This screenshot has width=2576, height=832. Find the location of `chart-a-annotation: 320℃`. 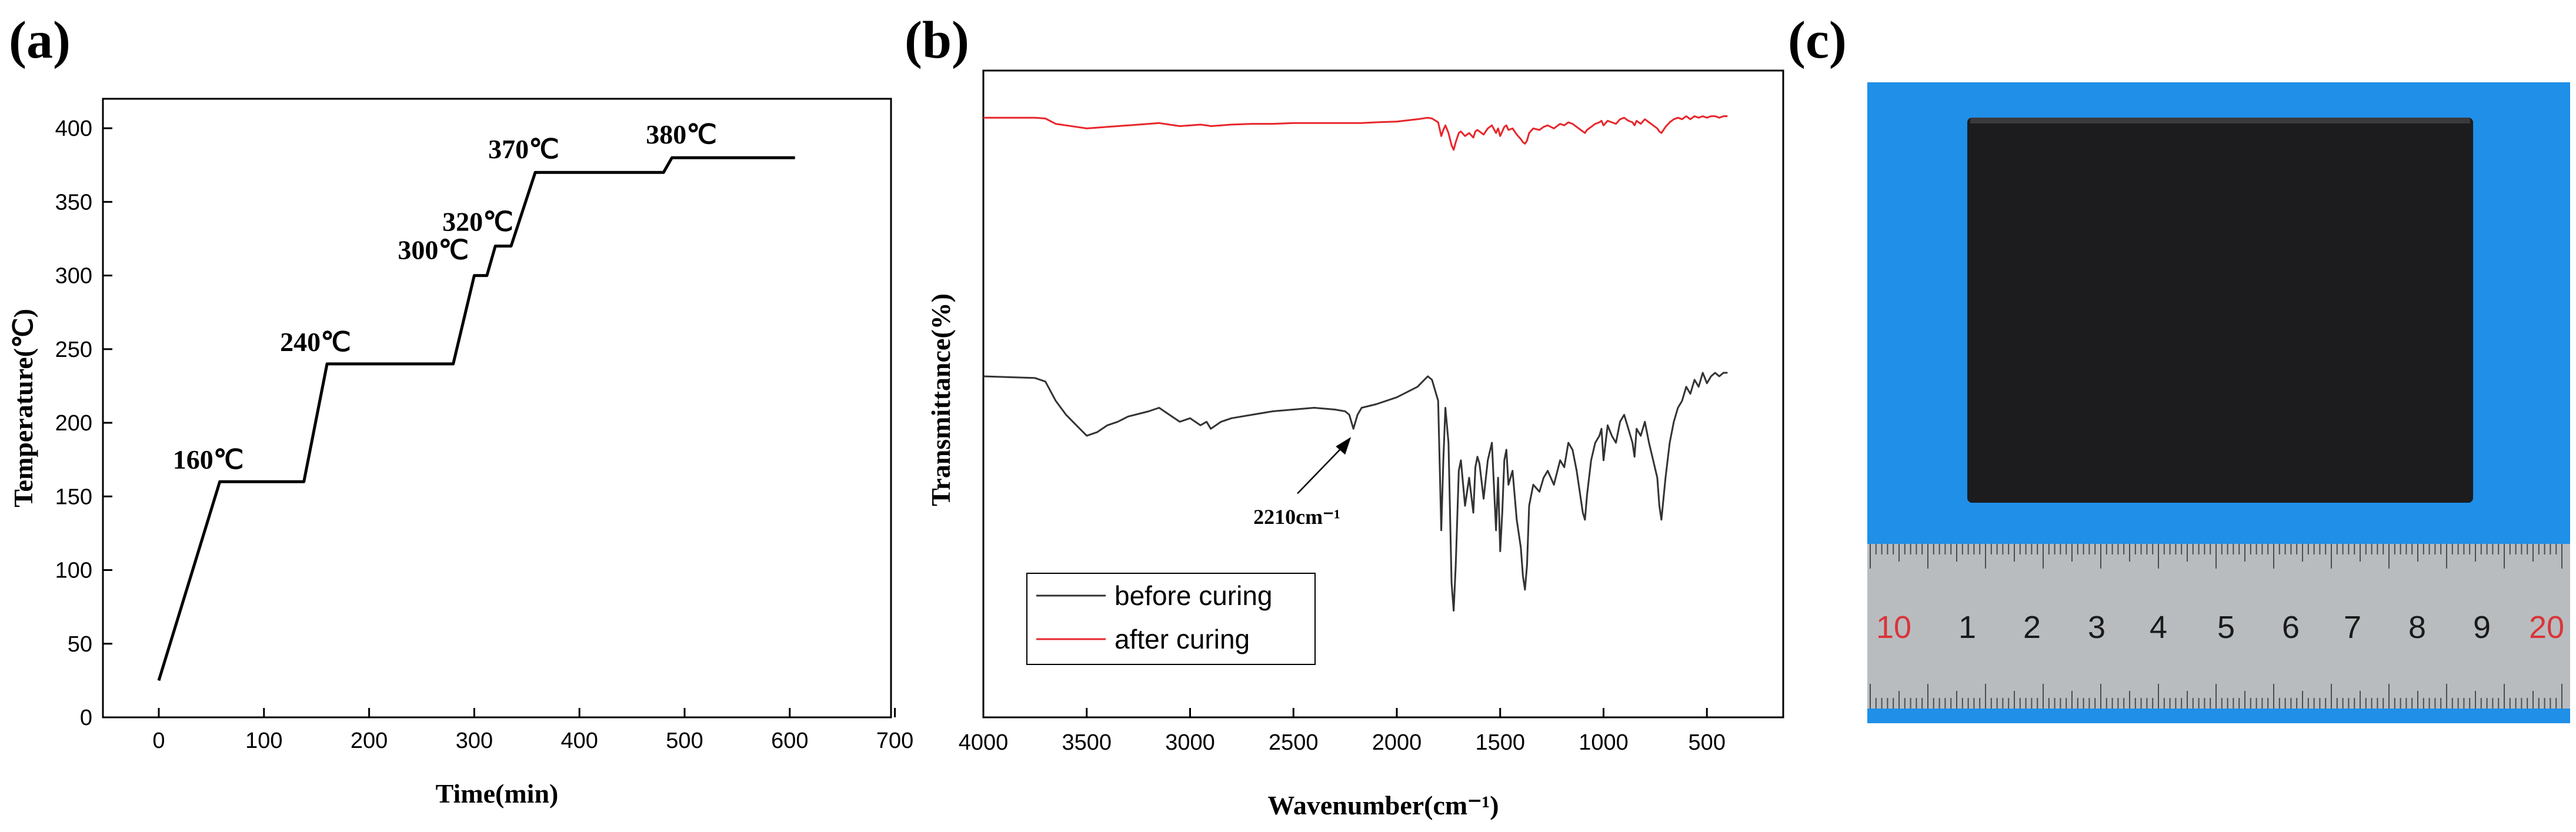

chart-a-annotation: 320℃ is located at coordinates (477, 221).